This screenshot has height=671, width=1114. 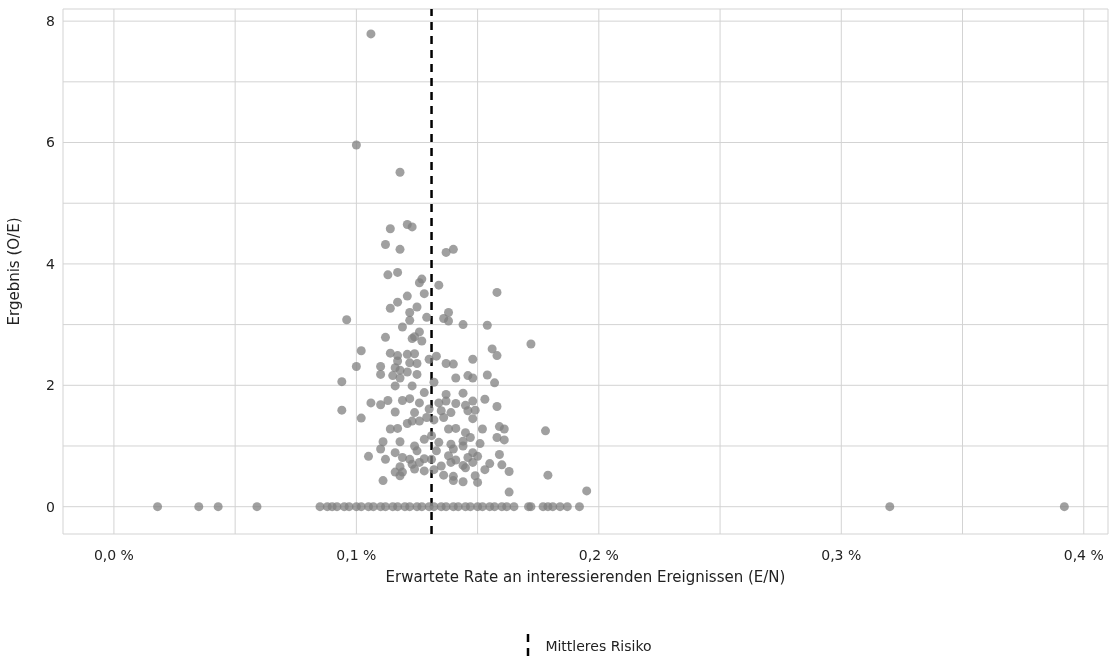 I want to click on x-tick-label: 0,4 %, so click(x=1083, y=554).